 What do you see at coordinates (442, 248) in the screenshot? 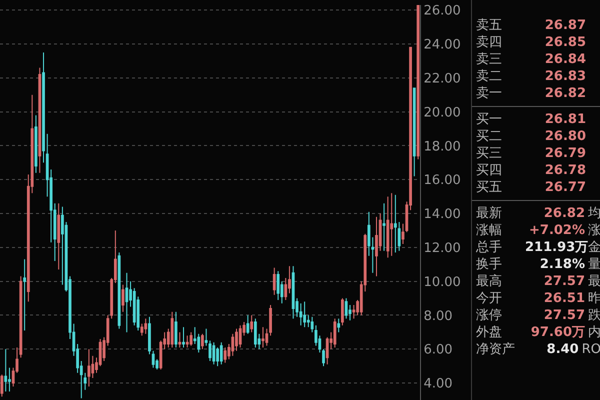
I see `y-tick-label: 12.00` at bounding box center [442, 248].